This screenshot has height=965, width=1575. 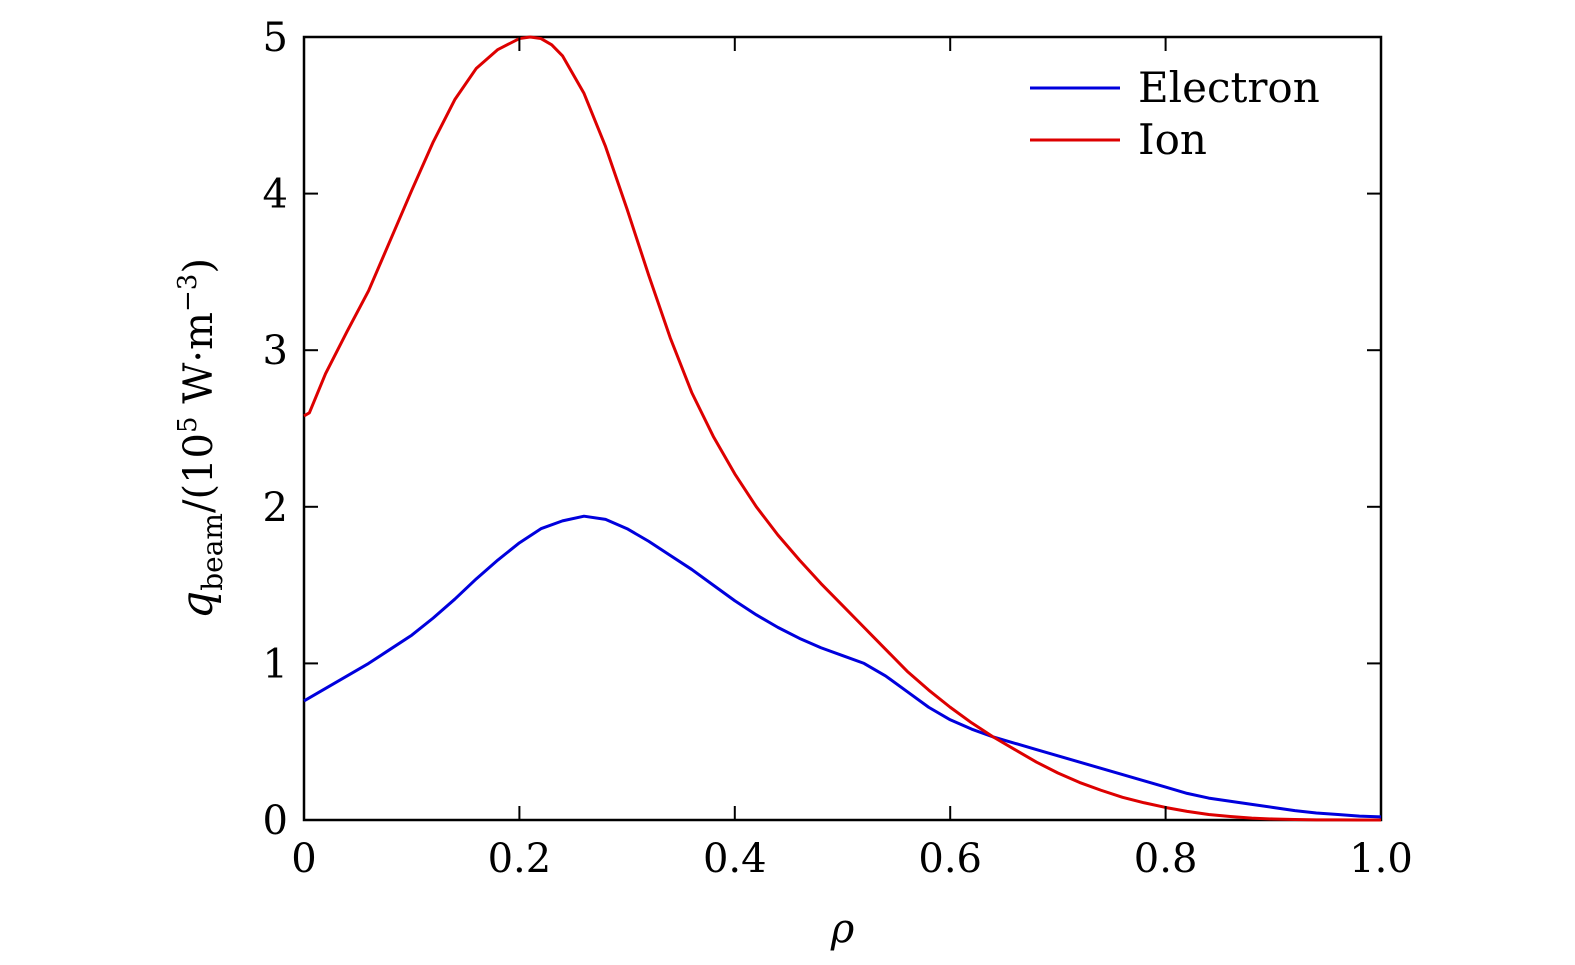 I want to click on y-tick-label: 2, so click(x=275, y=508).